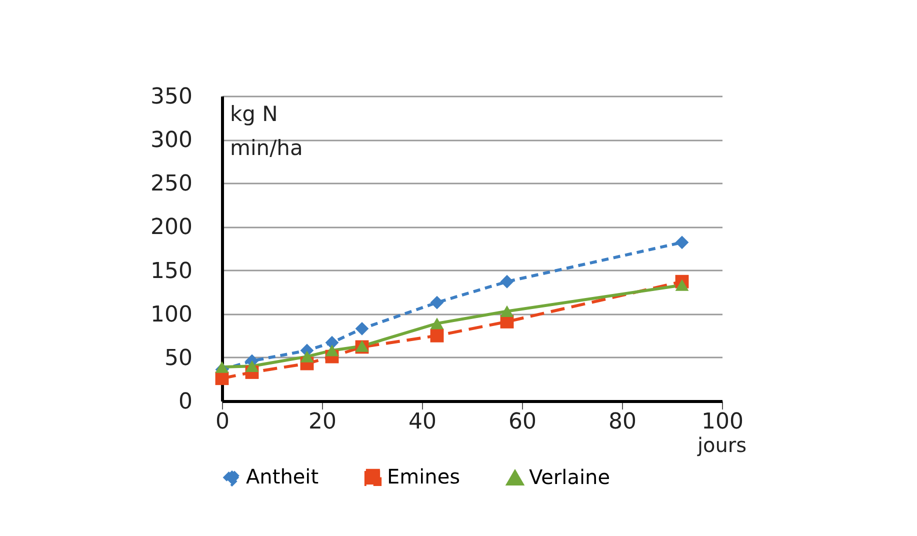 The width and height of the screenshot is (917, 536). I want to click on y-tick-label: 350, so click(171, 97).